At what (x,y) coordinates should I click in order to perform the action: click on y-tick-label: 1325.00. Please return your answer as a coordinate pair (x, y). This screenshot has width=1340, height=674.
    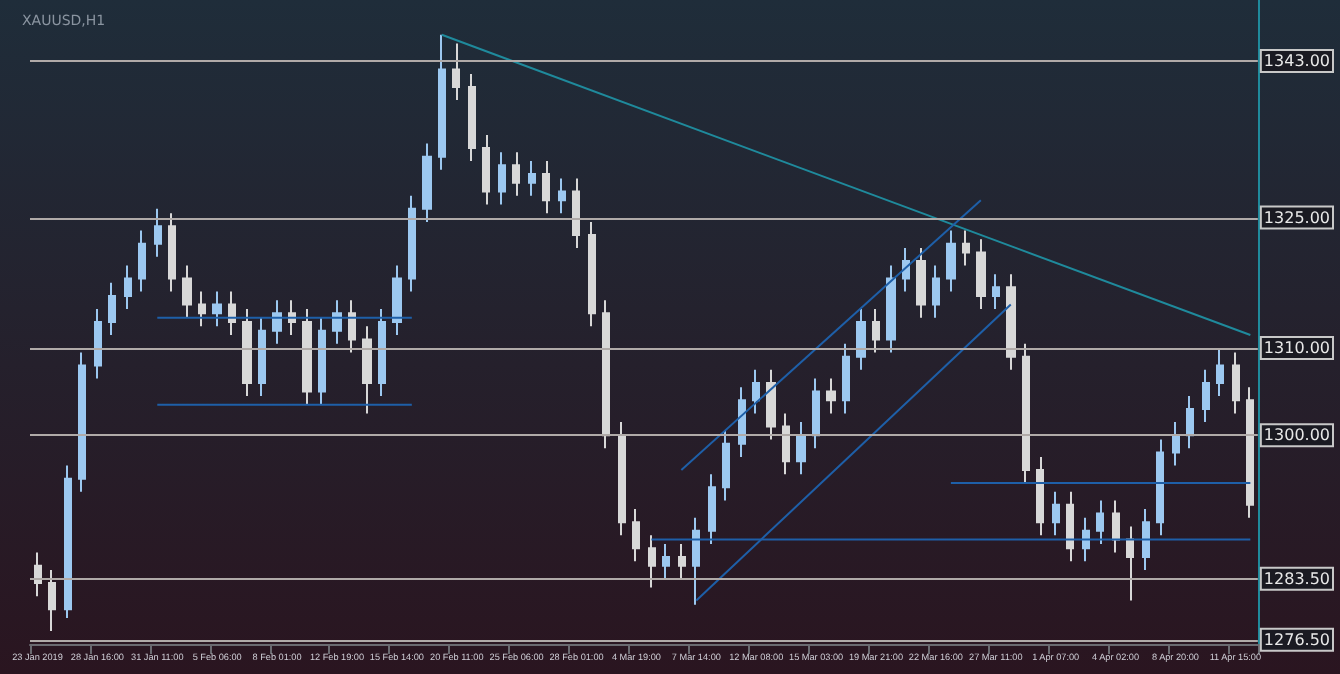
    Looking at the image, I should click on (1297, 217).